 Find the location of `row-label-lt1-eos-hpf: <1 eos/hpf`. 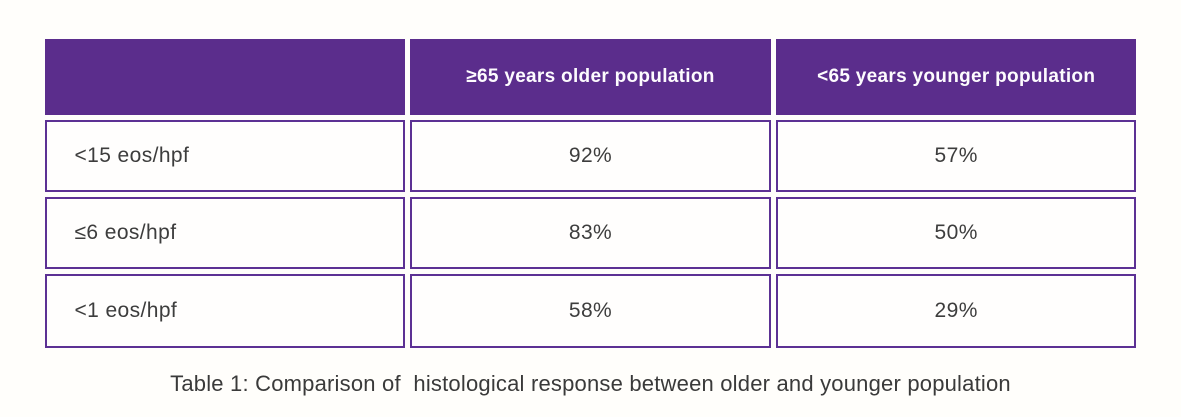

row-label-lt1-eos-hpf: <1 eos/hpf is located at coordinates (225, 311).